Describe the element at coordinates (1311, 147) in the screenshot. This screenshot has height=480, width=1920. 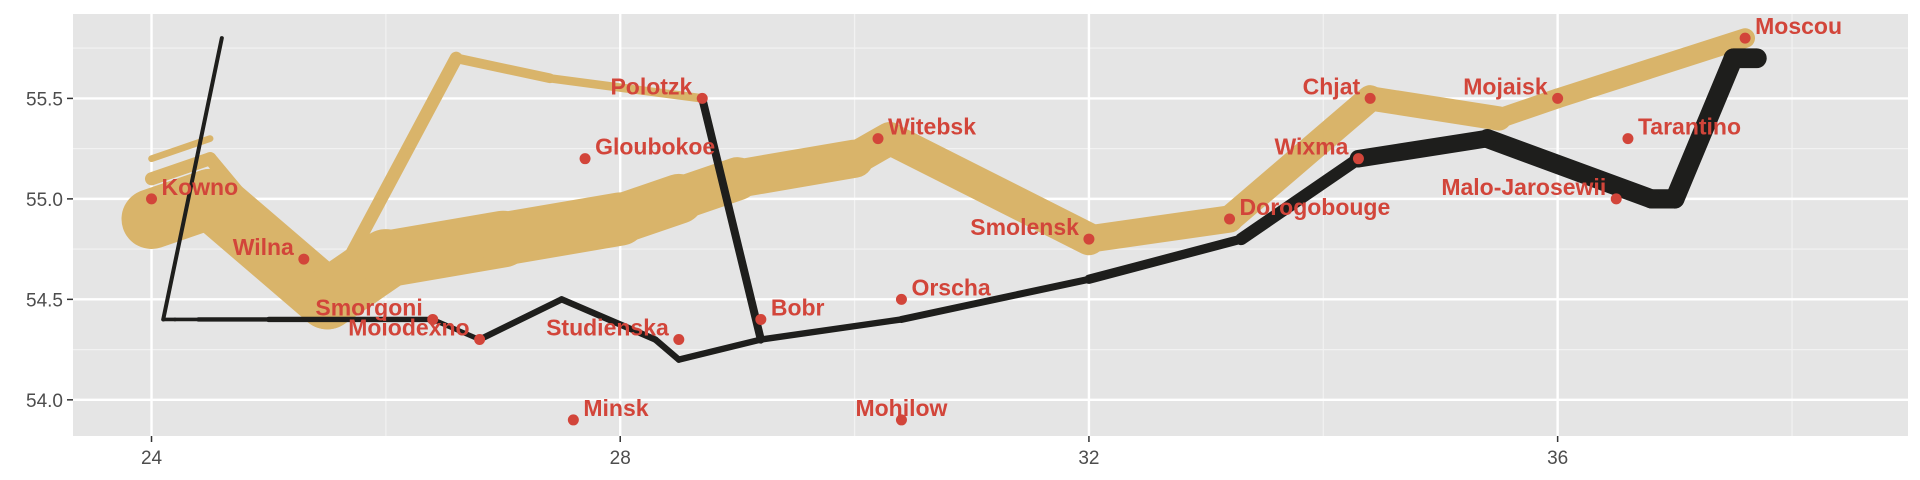
I see `city-label: Wixma` at that location.